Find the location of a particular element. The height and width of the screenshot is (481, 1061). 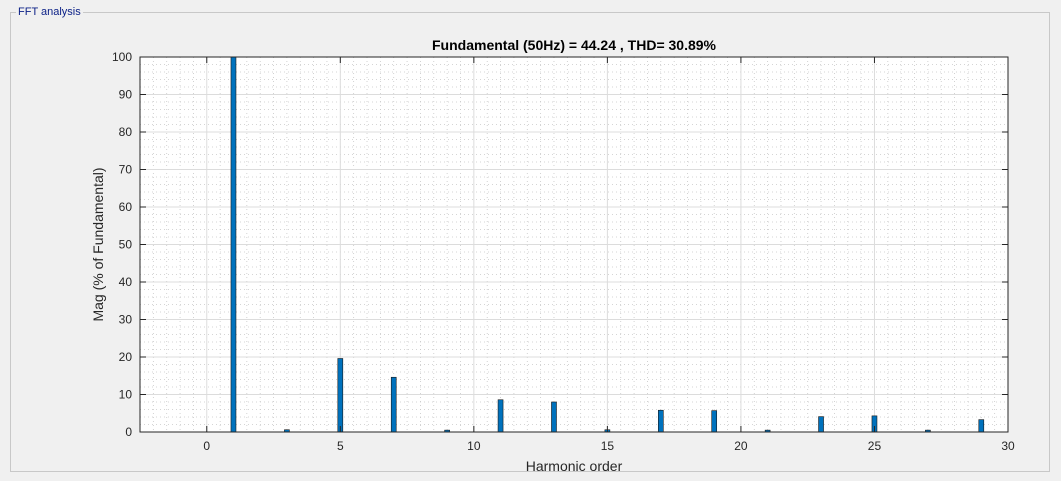

y-tick-label: 100 is located at coordinates (122, 57).